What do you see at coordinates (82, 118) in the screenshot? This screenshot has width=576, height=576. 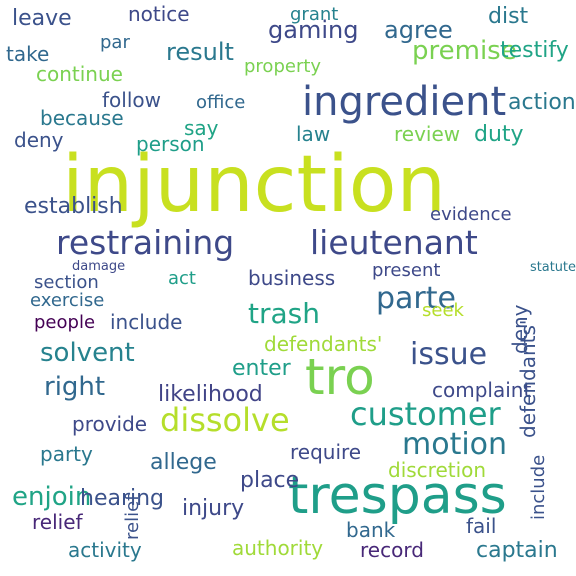 I see `word-property: because` at bounding box center [82, 118].